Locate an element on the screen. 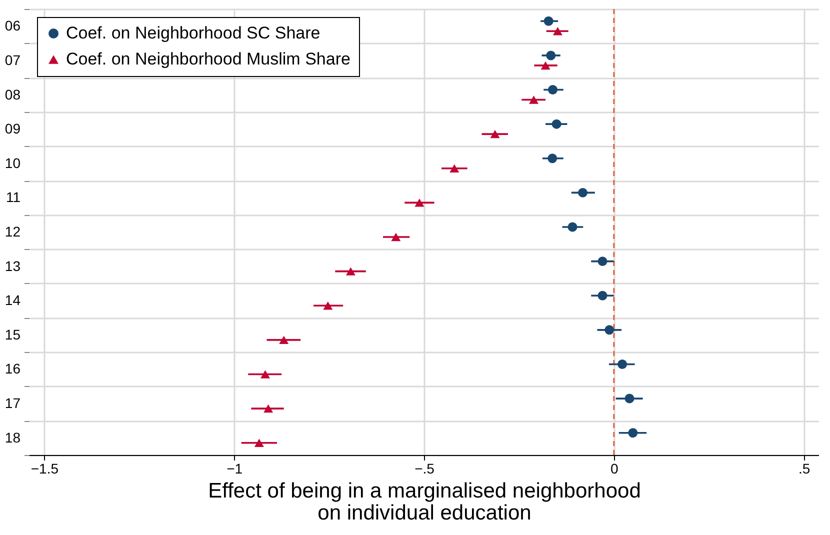  y-tick-label: 15 is located at coordinates (12, 334).